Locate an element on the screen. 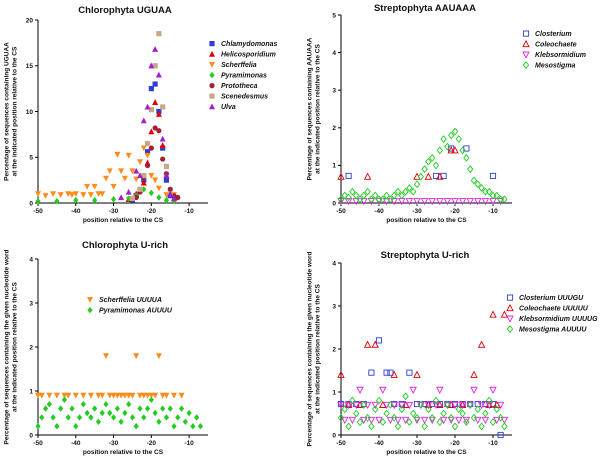 The image size is (600, 459). chart-title: Streptophyta AAUAAA is located at coordinates (425, 8).